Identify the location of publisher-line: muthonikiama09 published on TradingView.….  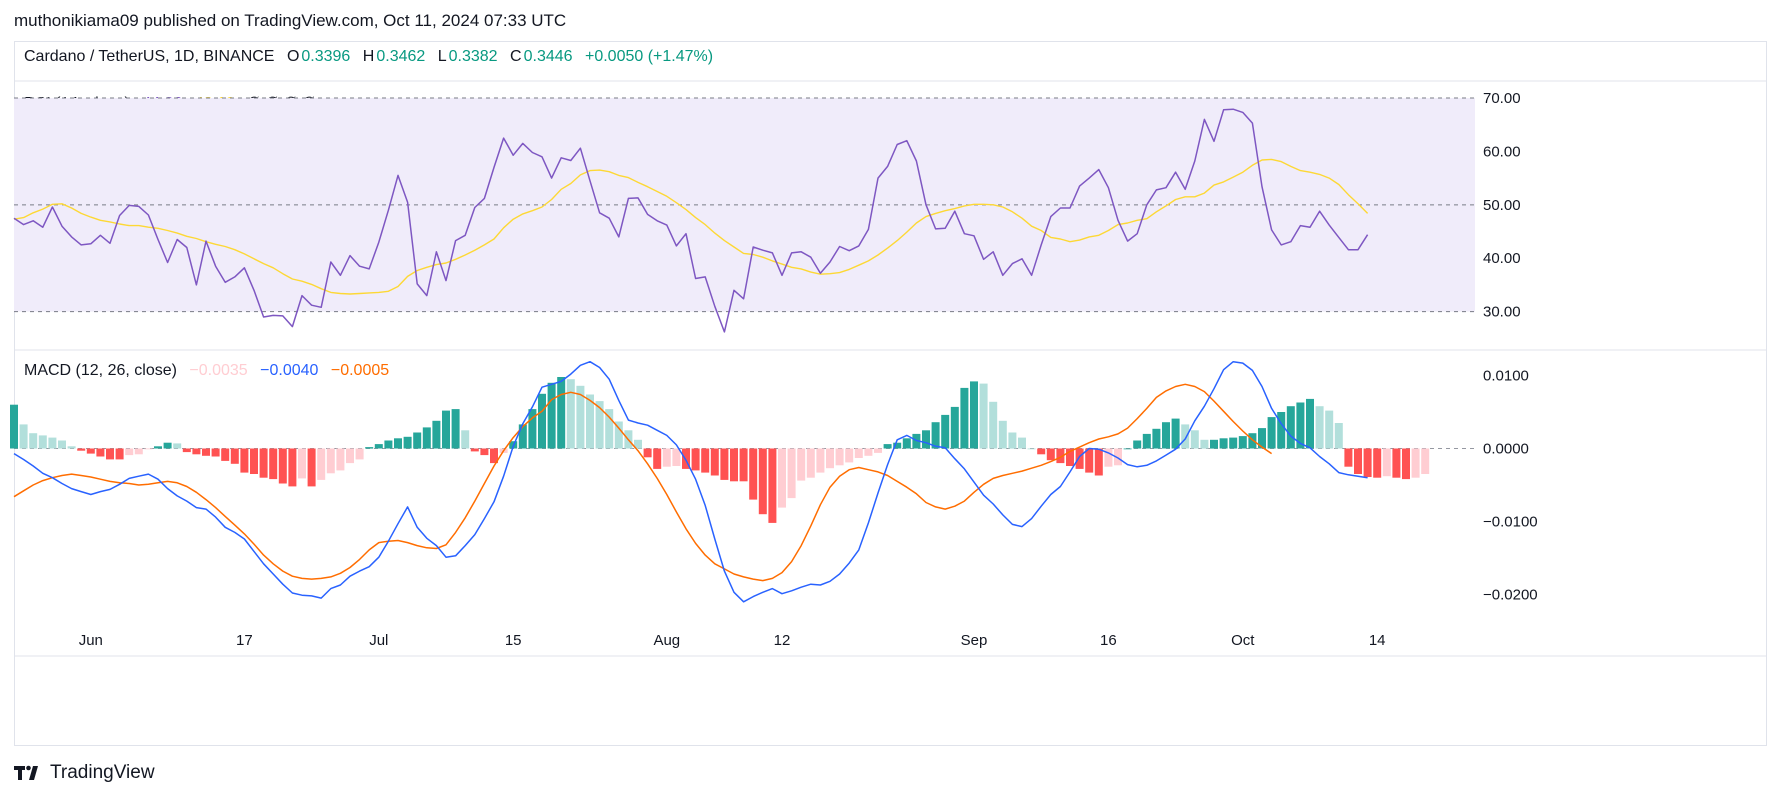
(290, 20).